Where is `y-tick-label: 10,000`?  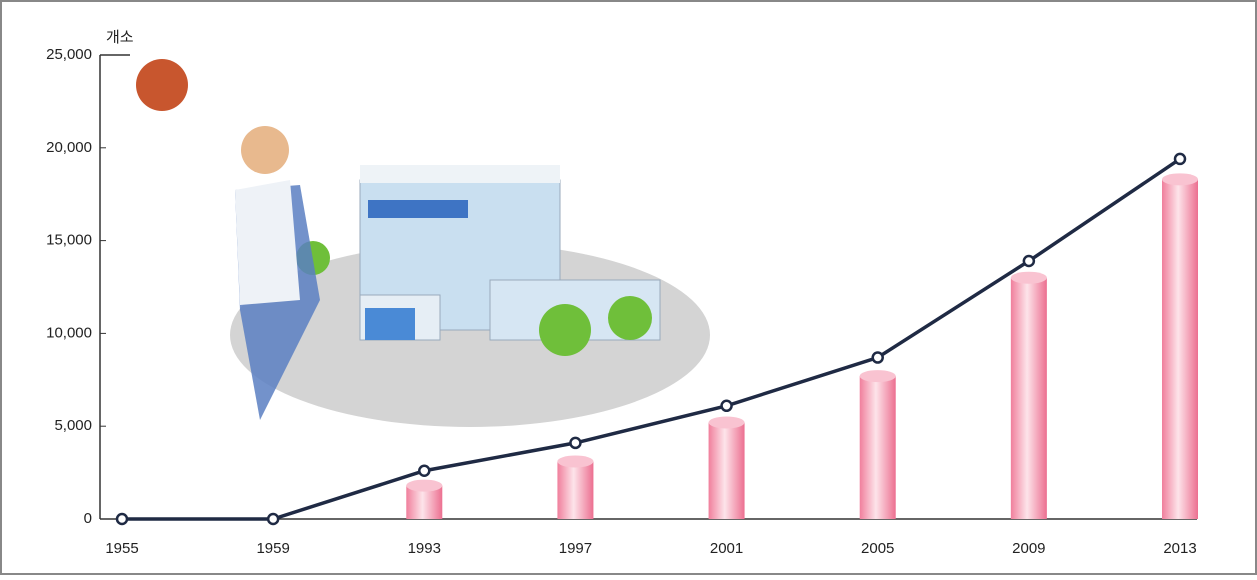
y-tick-label: 10,000 is located at coordinates (69, 332).